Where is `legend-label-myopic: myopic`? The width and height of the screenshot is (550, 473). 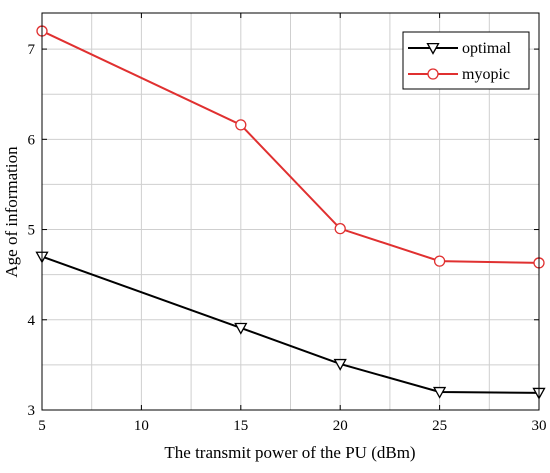 legend-label-myopic: myopic is located at coordinates (486, 74).